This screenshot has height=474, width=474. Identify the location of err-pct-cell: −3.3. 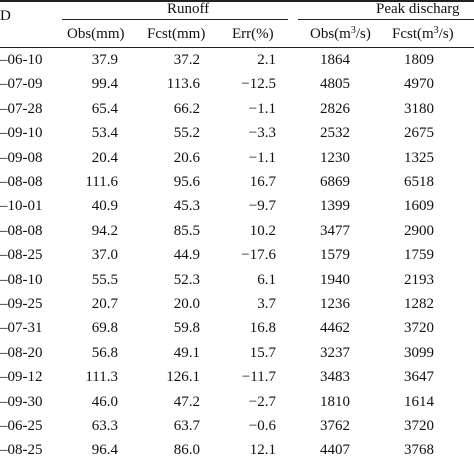
(262, 133).